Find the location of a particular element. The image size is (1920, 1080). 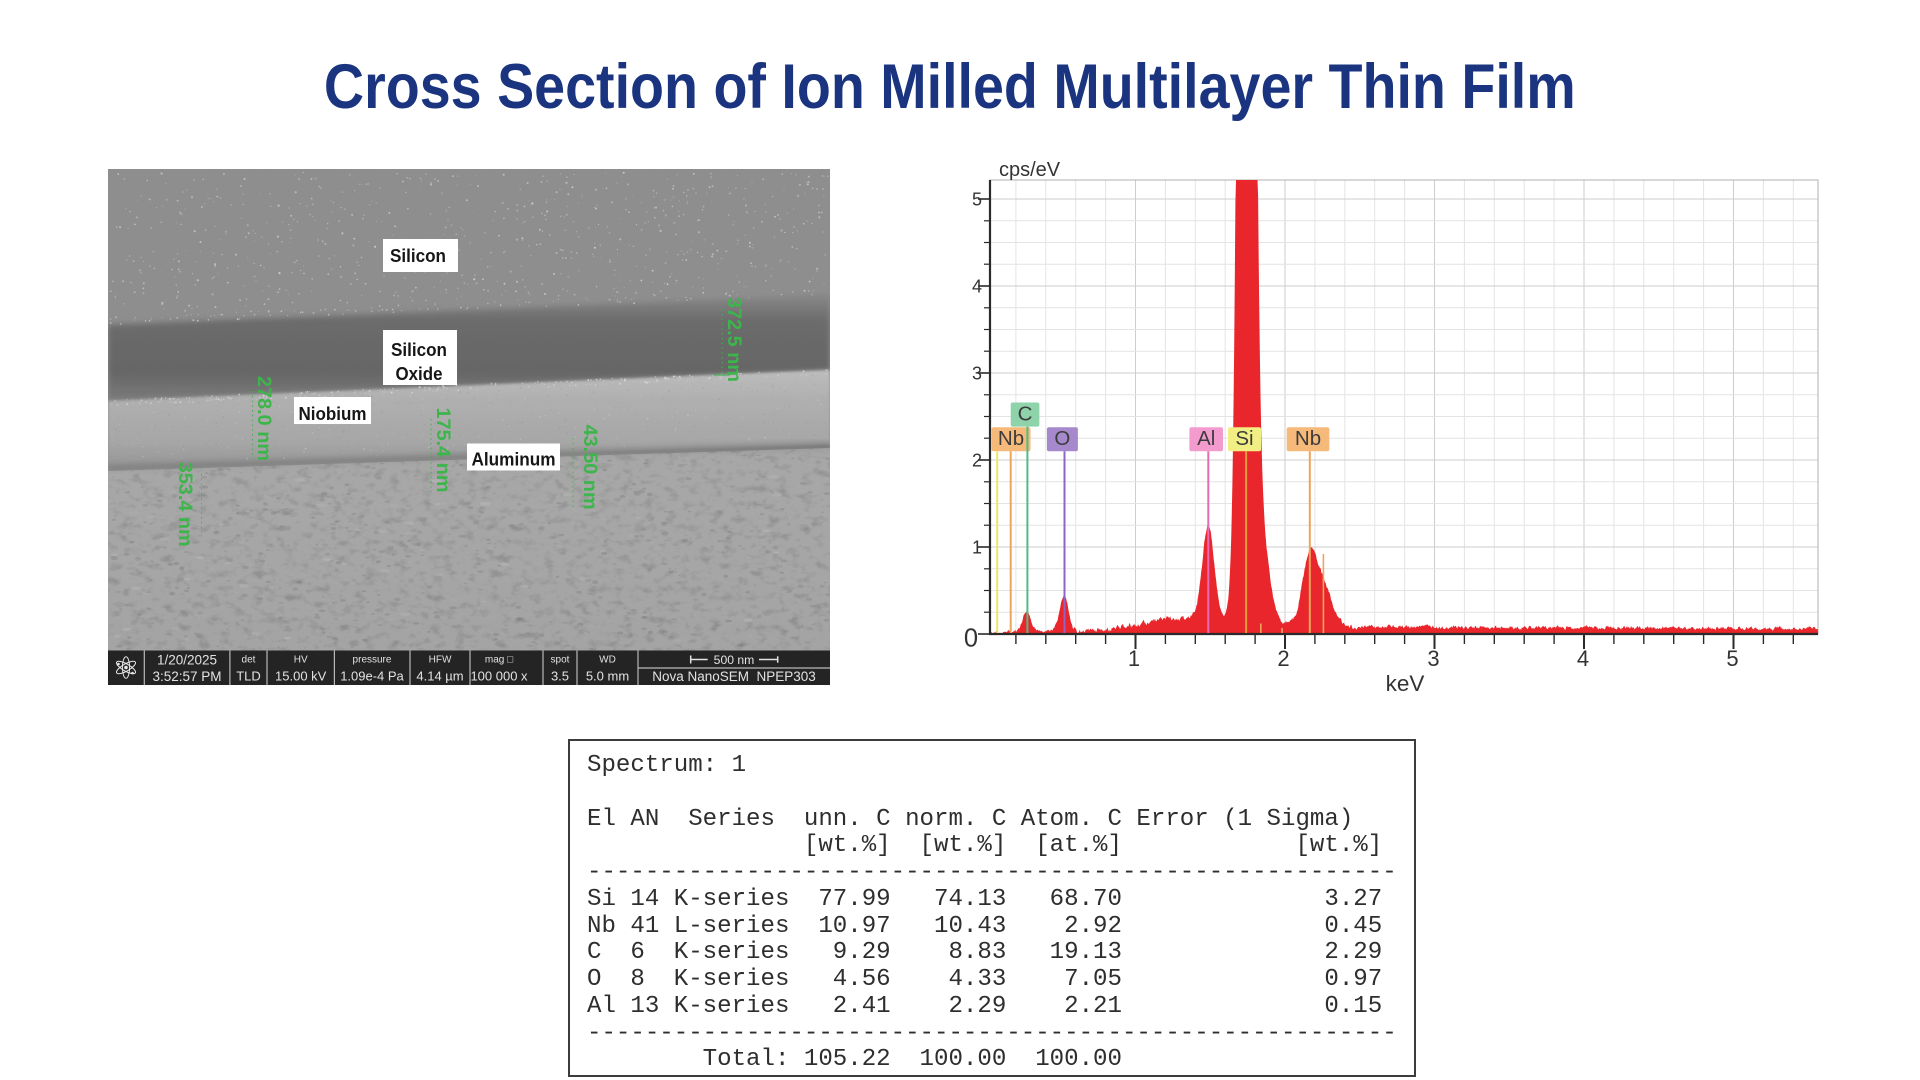

svg-text: WD is located at coordinates (607, 660).